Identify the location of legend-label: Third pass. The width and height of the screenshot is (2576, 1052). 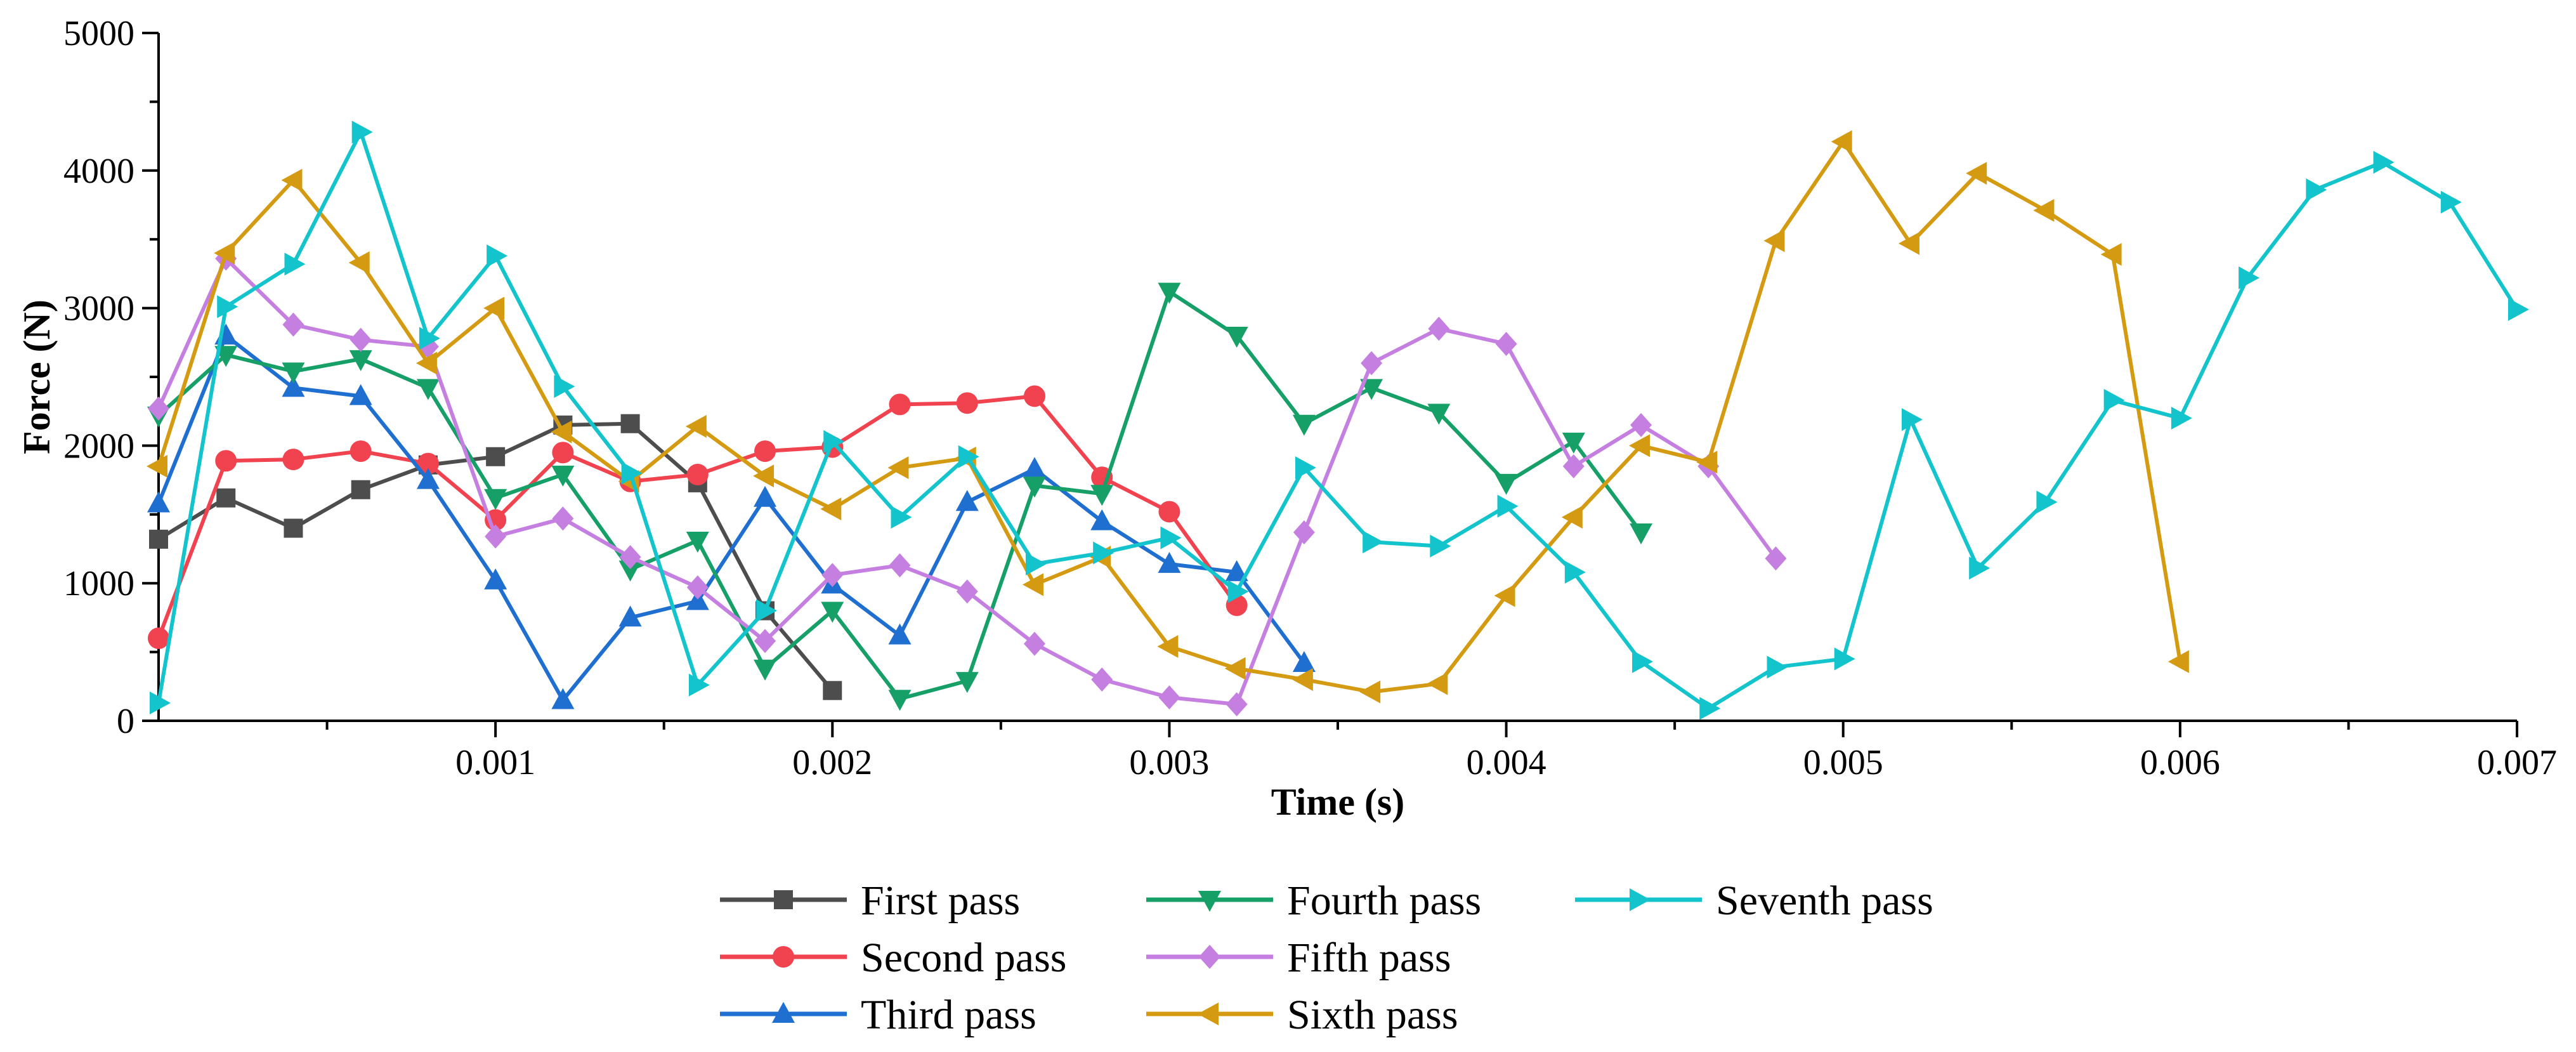
(949, 1015).